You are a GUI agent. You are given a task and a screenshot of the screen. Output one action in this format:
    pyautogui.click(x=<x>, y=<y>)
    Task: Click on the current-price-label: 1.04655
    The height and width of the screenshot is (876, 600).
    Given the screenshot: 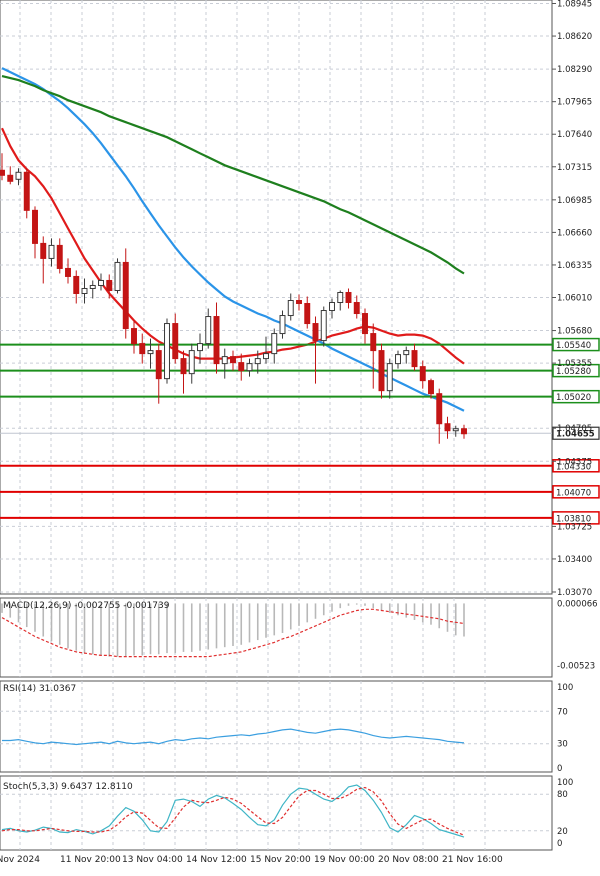 What is the action you would take?
    pyautogui.click(x=575, y=435)
    